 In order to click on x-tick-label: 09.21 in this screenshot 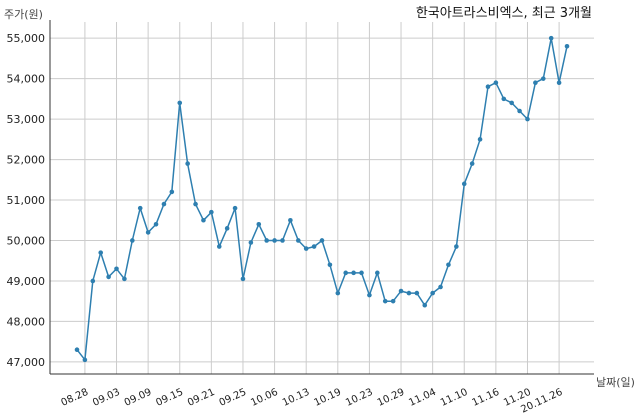, I will do `click(201, 398)`.